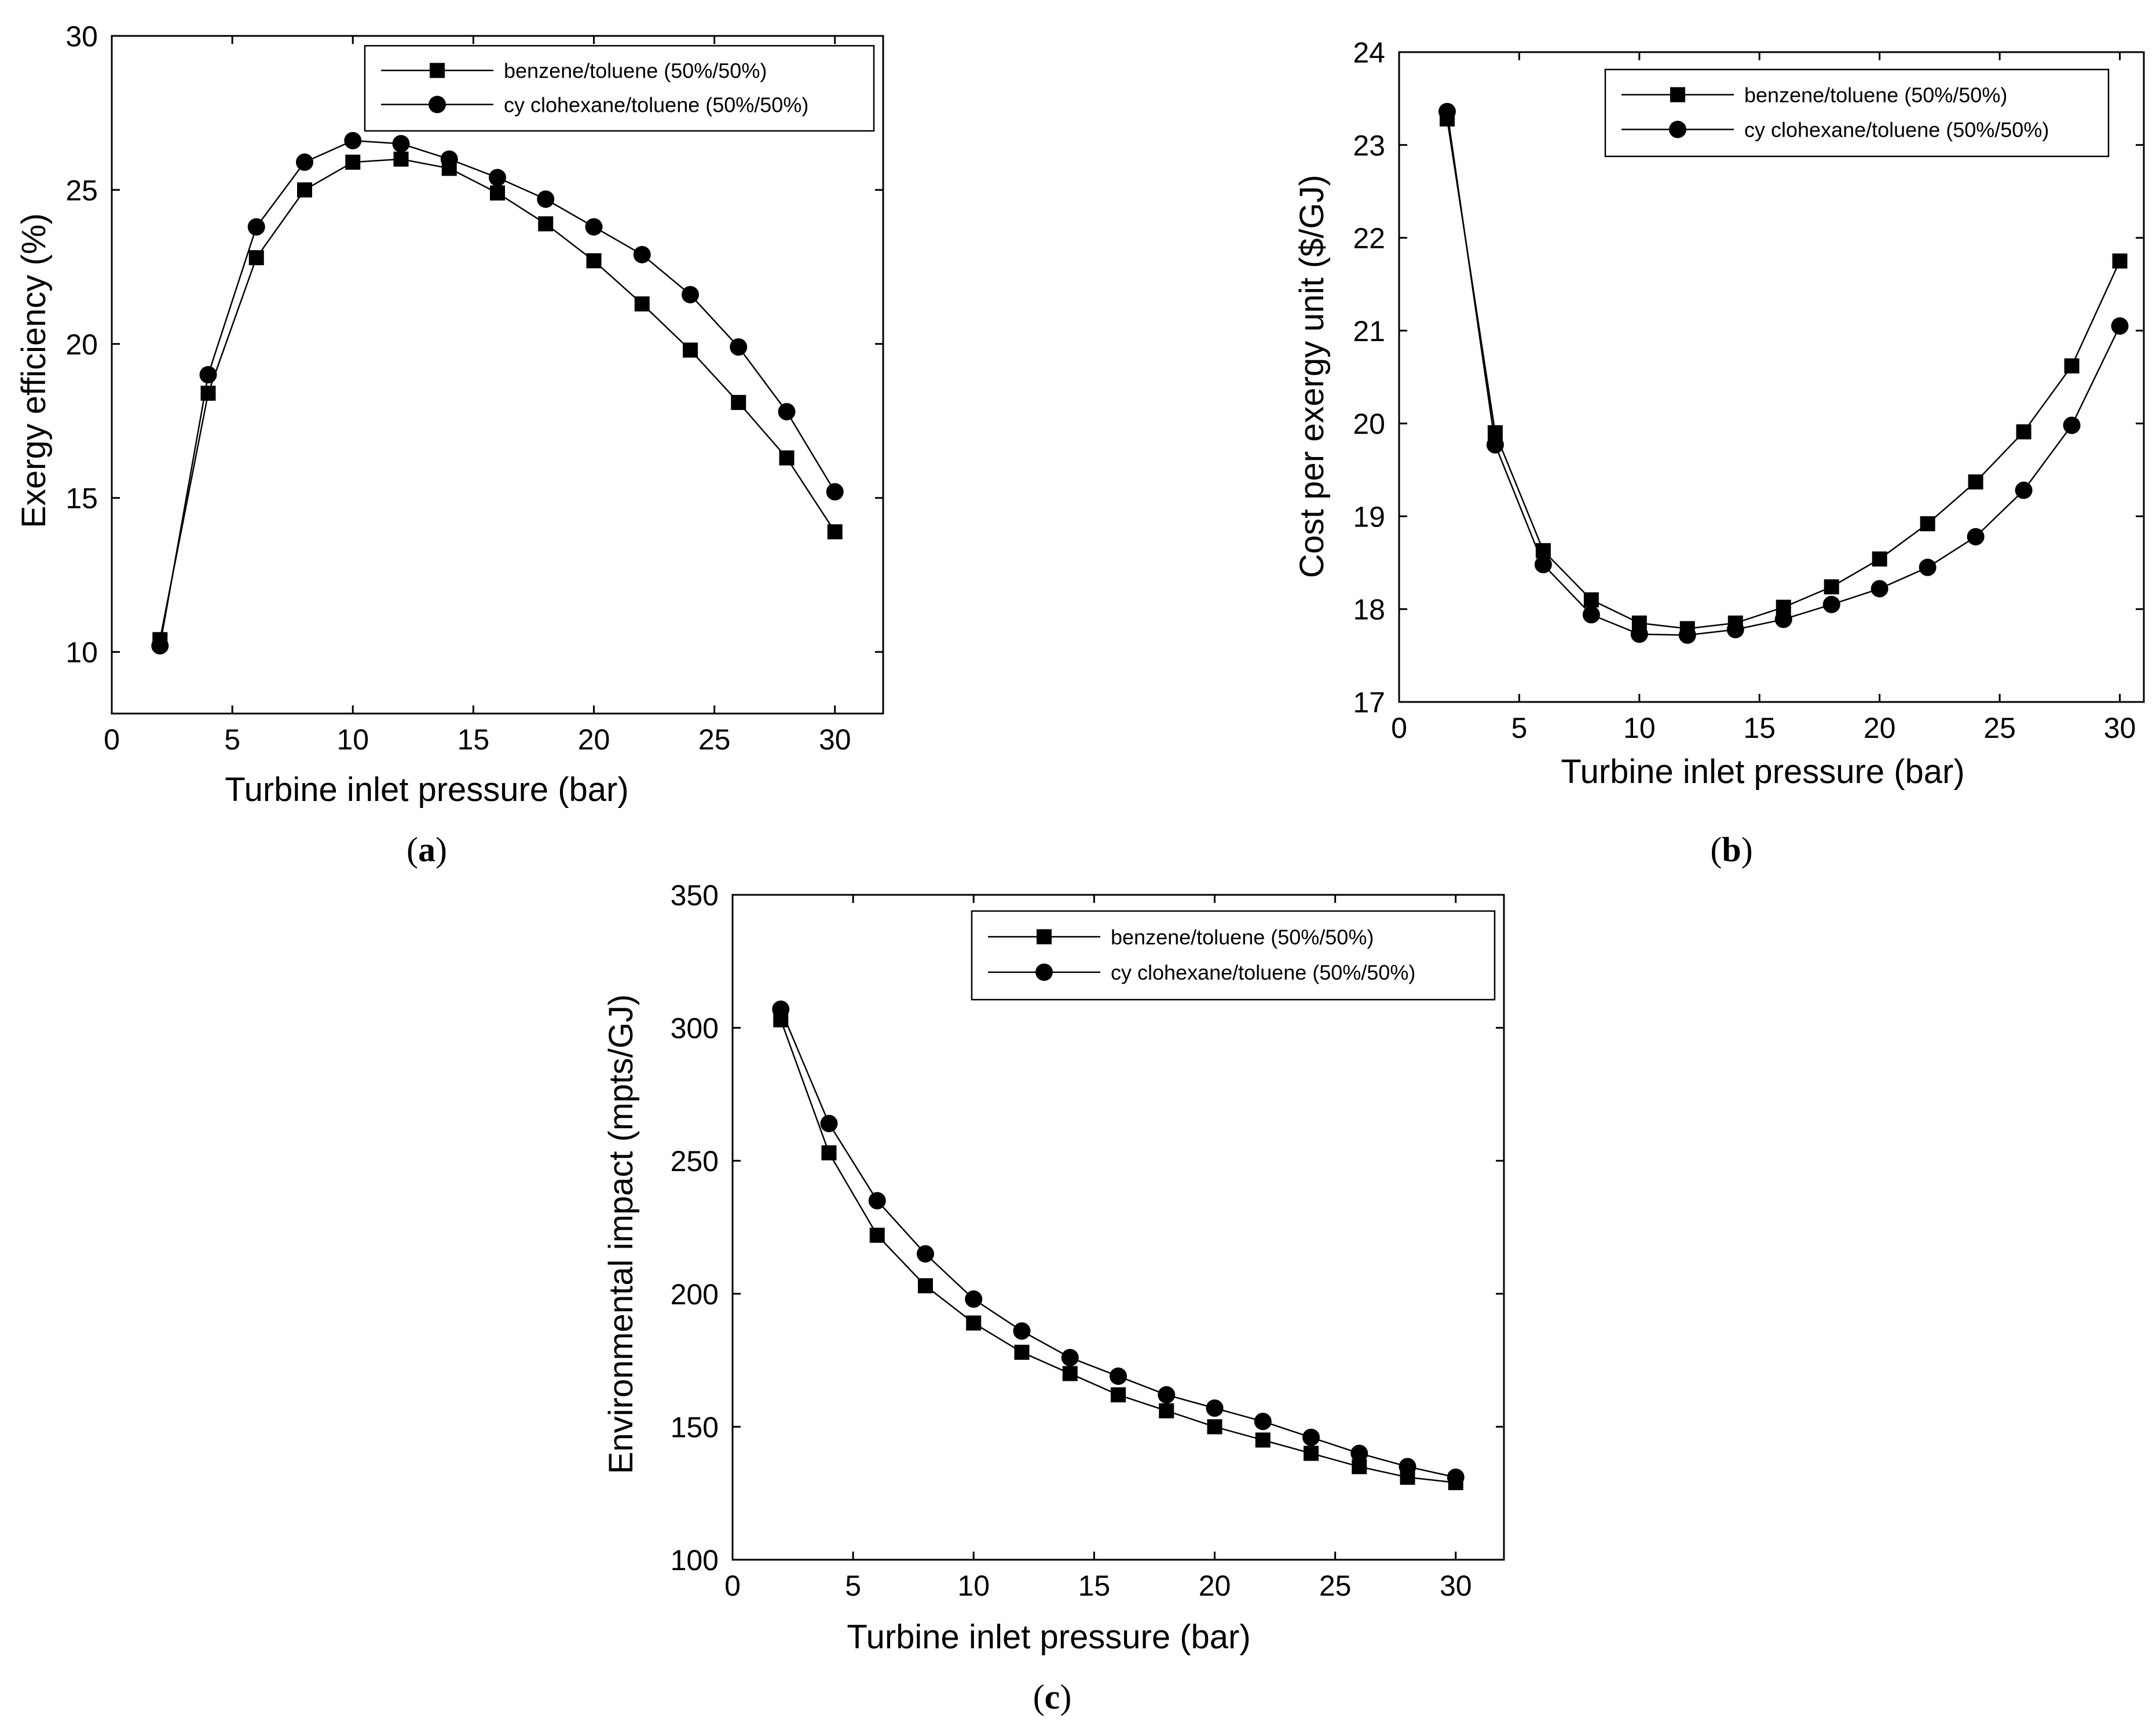 The width and height of the screenshot is (2156, 1730). Describe the element at coordinates (619, 88) in the screenshot. I see `legend-box-a` at that location.